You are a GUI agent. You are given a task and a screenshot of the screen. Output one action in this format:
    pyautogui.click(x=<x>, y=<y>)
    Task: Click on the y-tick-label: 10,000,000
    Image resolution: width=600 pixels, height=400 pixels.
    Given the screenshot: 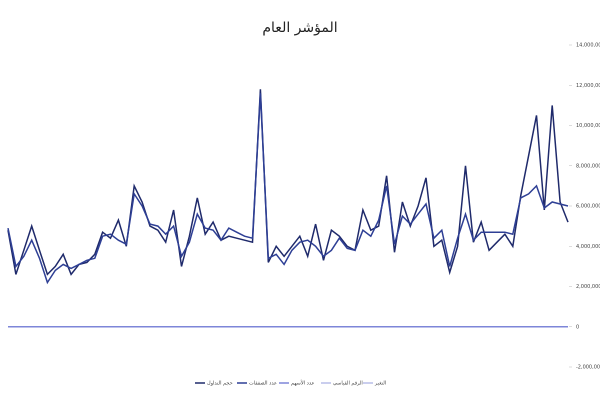 What is the action you would take?
    pyautogui.click(x=588, y=126)
    